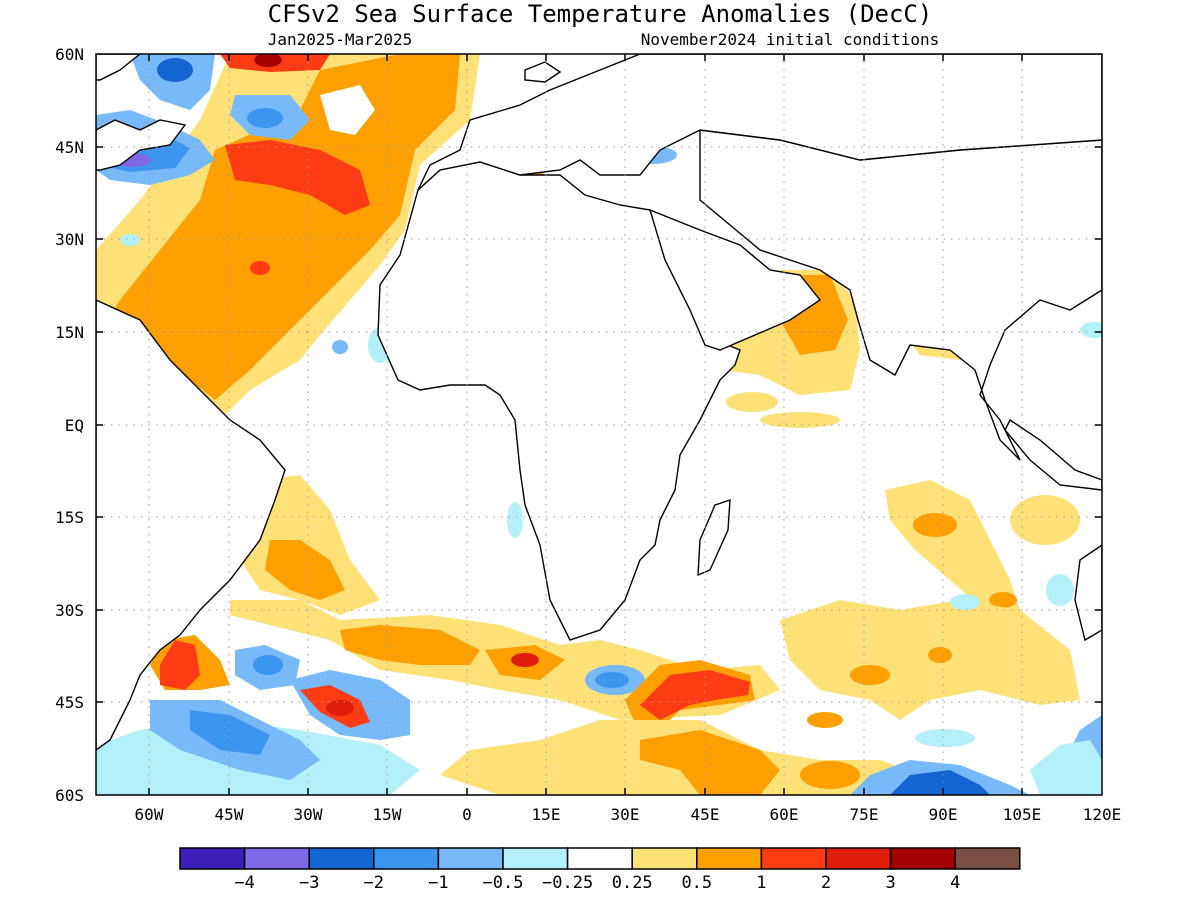 The image size is (1200, 900). I want to click on greenland-landmass, so click(119, 67).